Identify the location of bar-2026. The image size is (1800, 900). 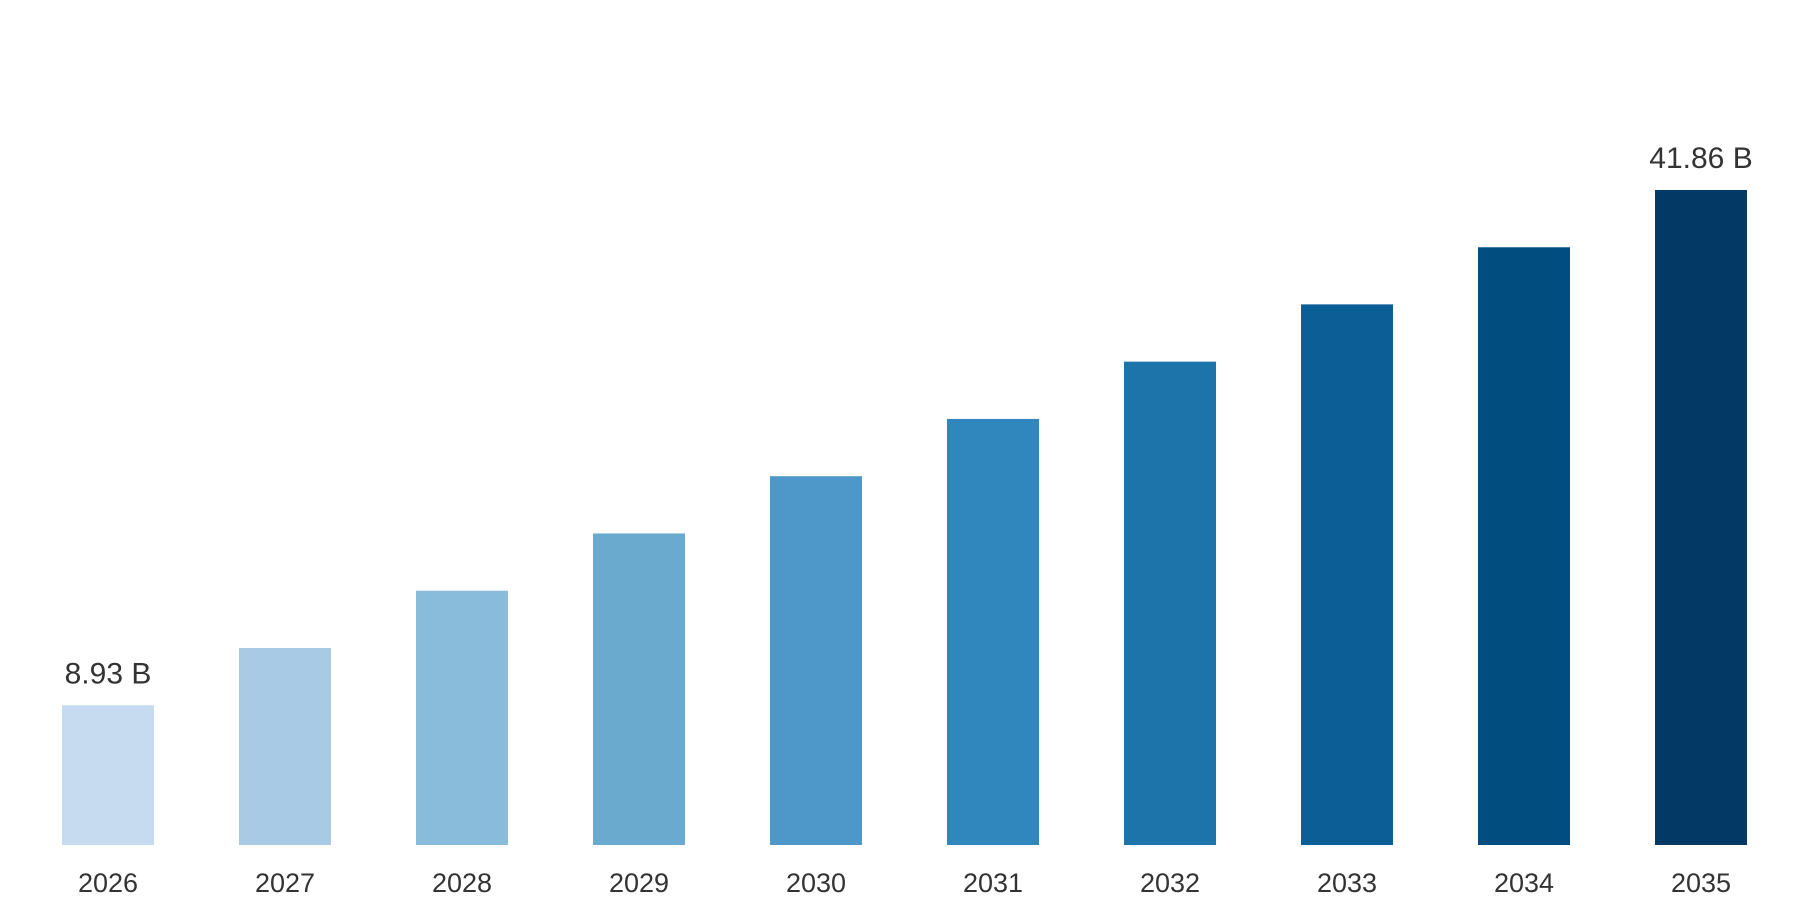
(108, 775).